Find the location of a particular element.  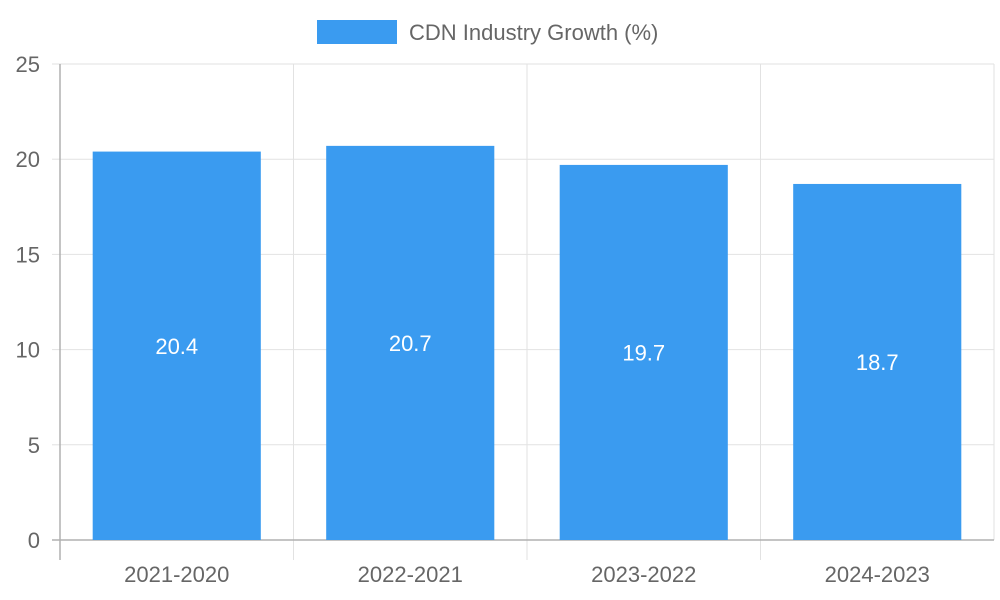

y-tick-label: 20 is located at coordinates (28, 159).